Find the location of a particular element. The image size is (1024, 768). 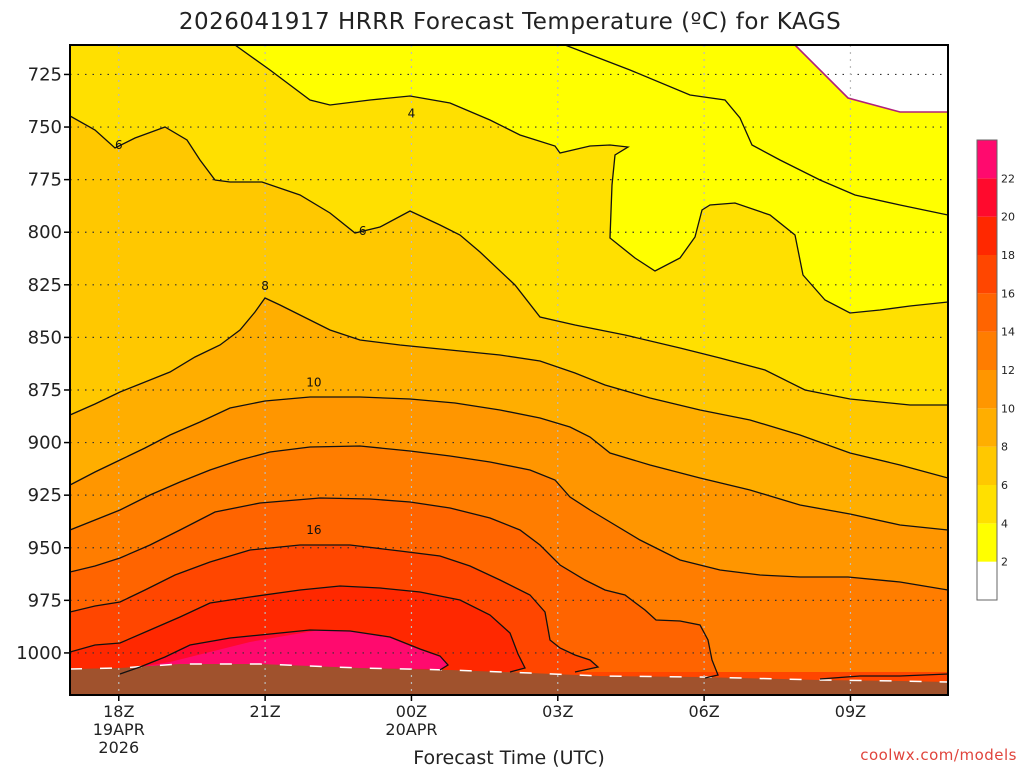

x-tick-label: 03Z is located at coordinates (557, 711).